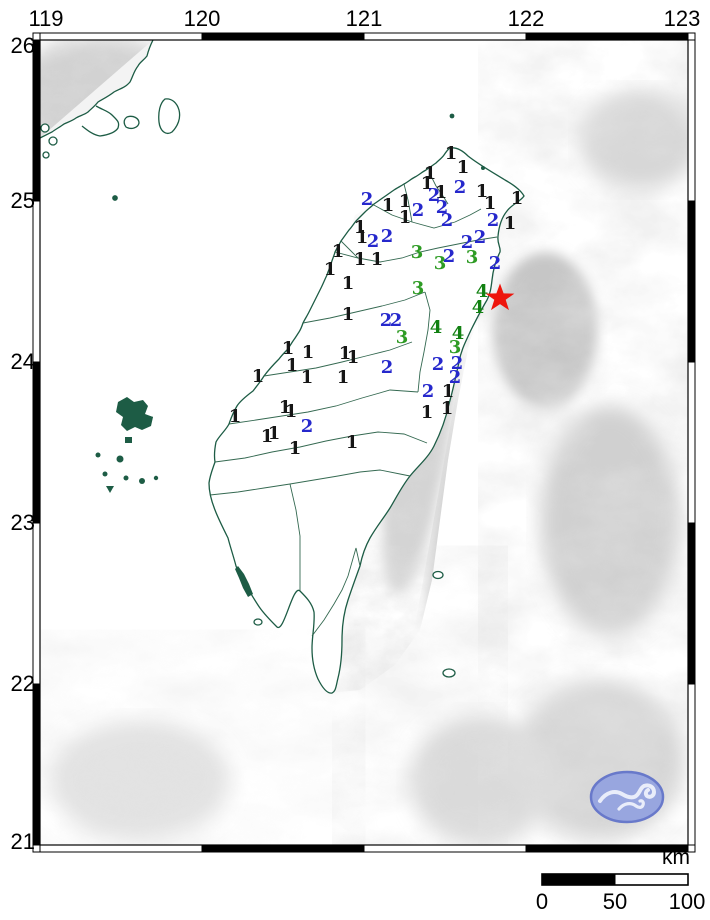 The height and width of the screenshot is (920, 710). What do you see at coordinates (97, 89) in the screenshot?
I see `mainland-coast` at bounding box center [97, 89].